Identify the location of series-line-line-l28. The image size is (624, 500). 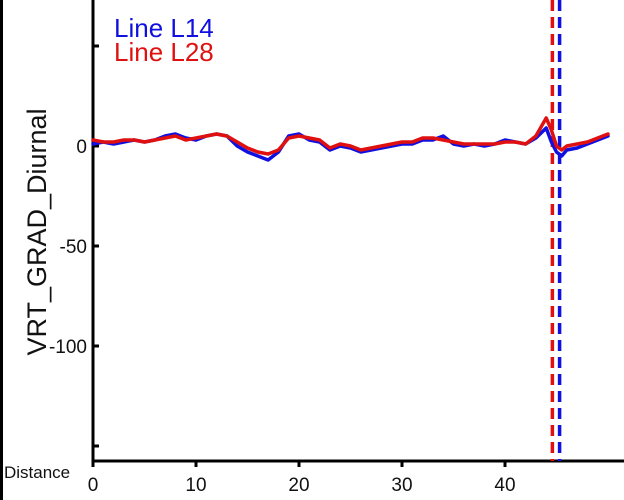
(350, 136).